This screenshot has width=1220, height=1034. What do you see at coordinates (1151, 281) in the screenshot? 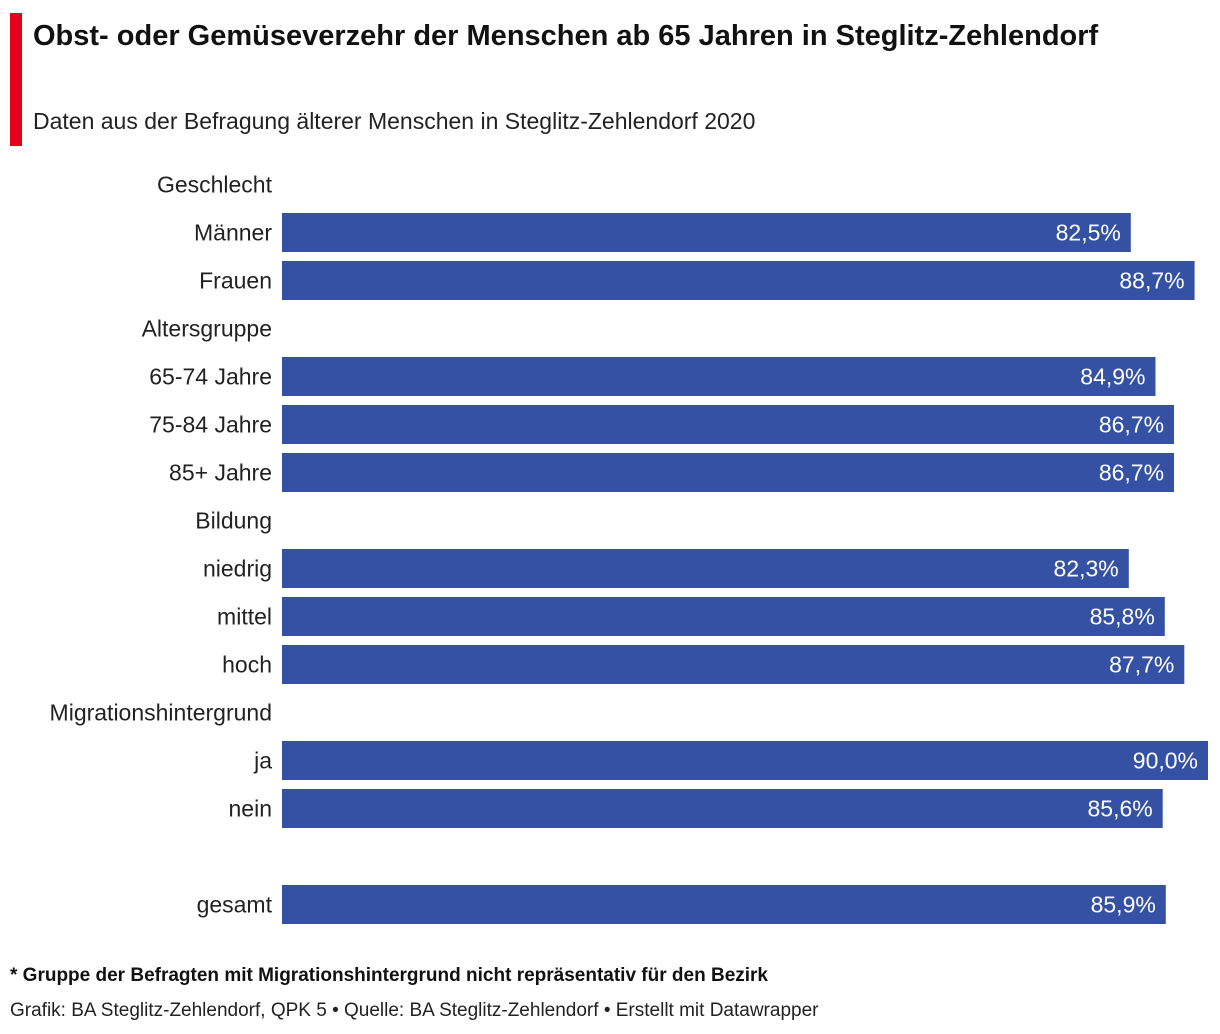
I see `value-label-frauen: 88,7%` at bounding box center [1151, 281].